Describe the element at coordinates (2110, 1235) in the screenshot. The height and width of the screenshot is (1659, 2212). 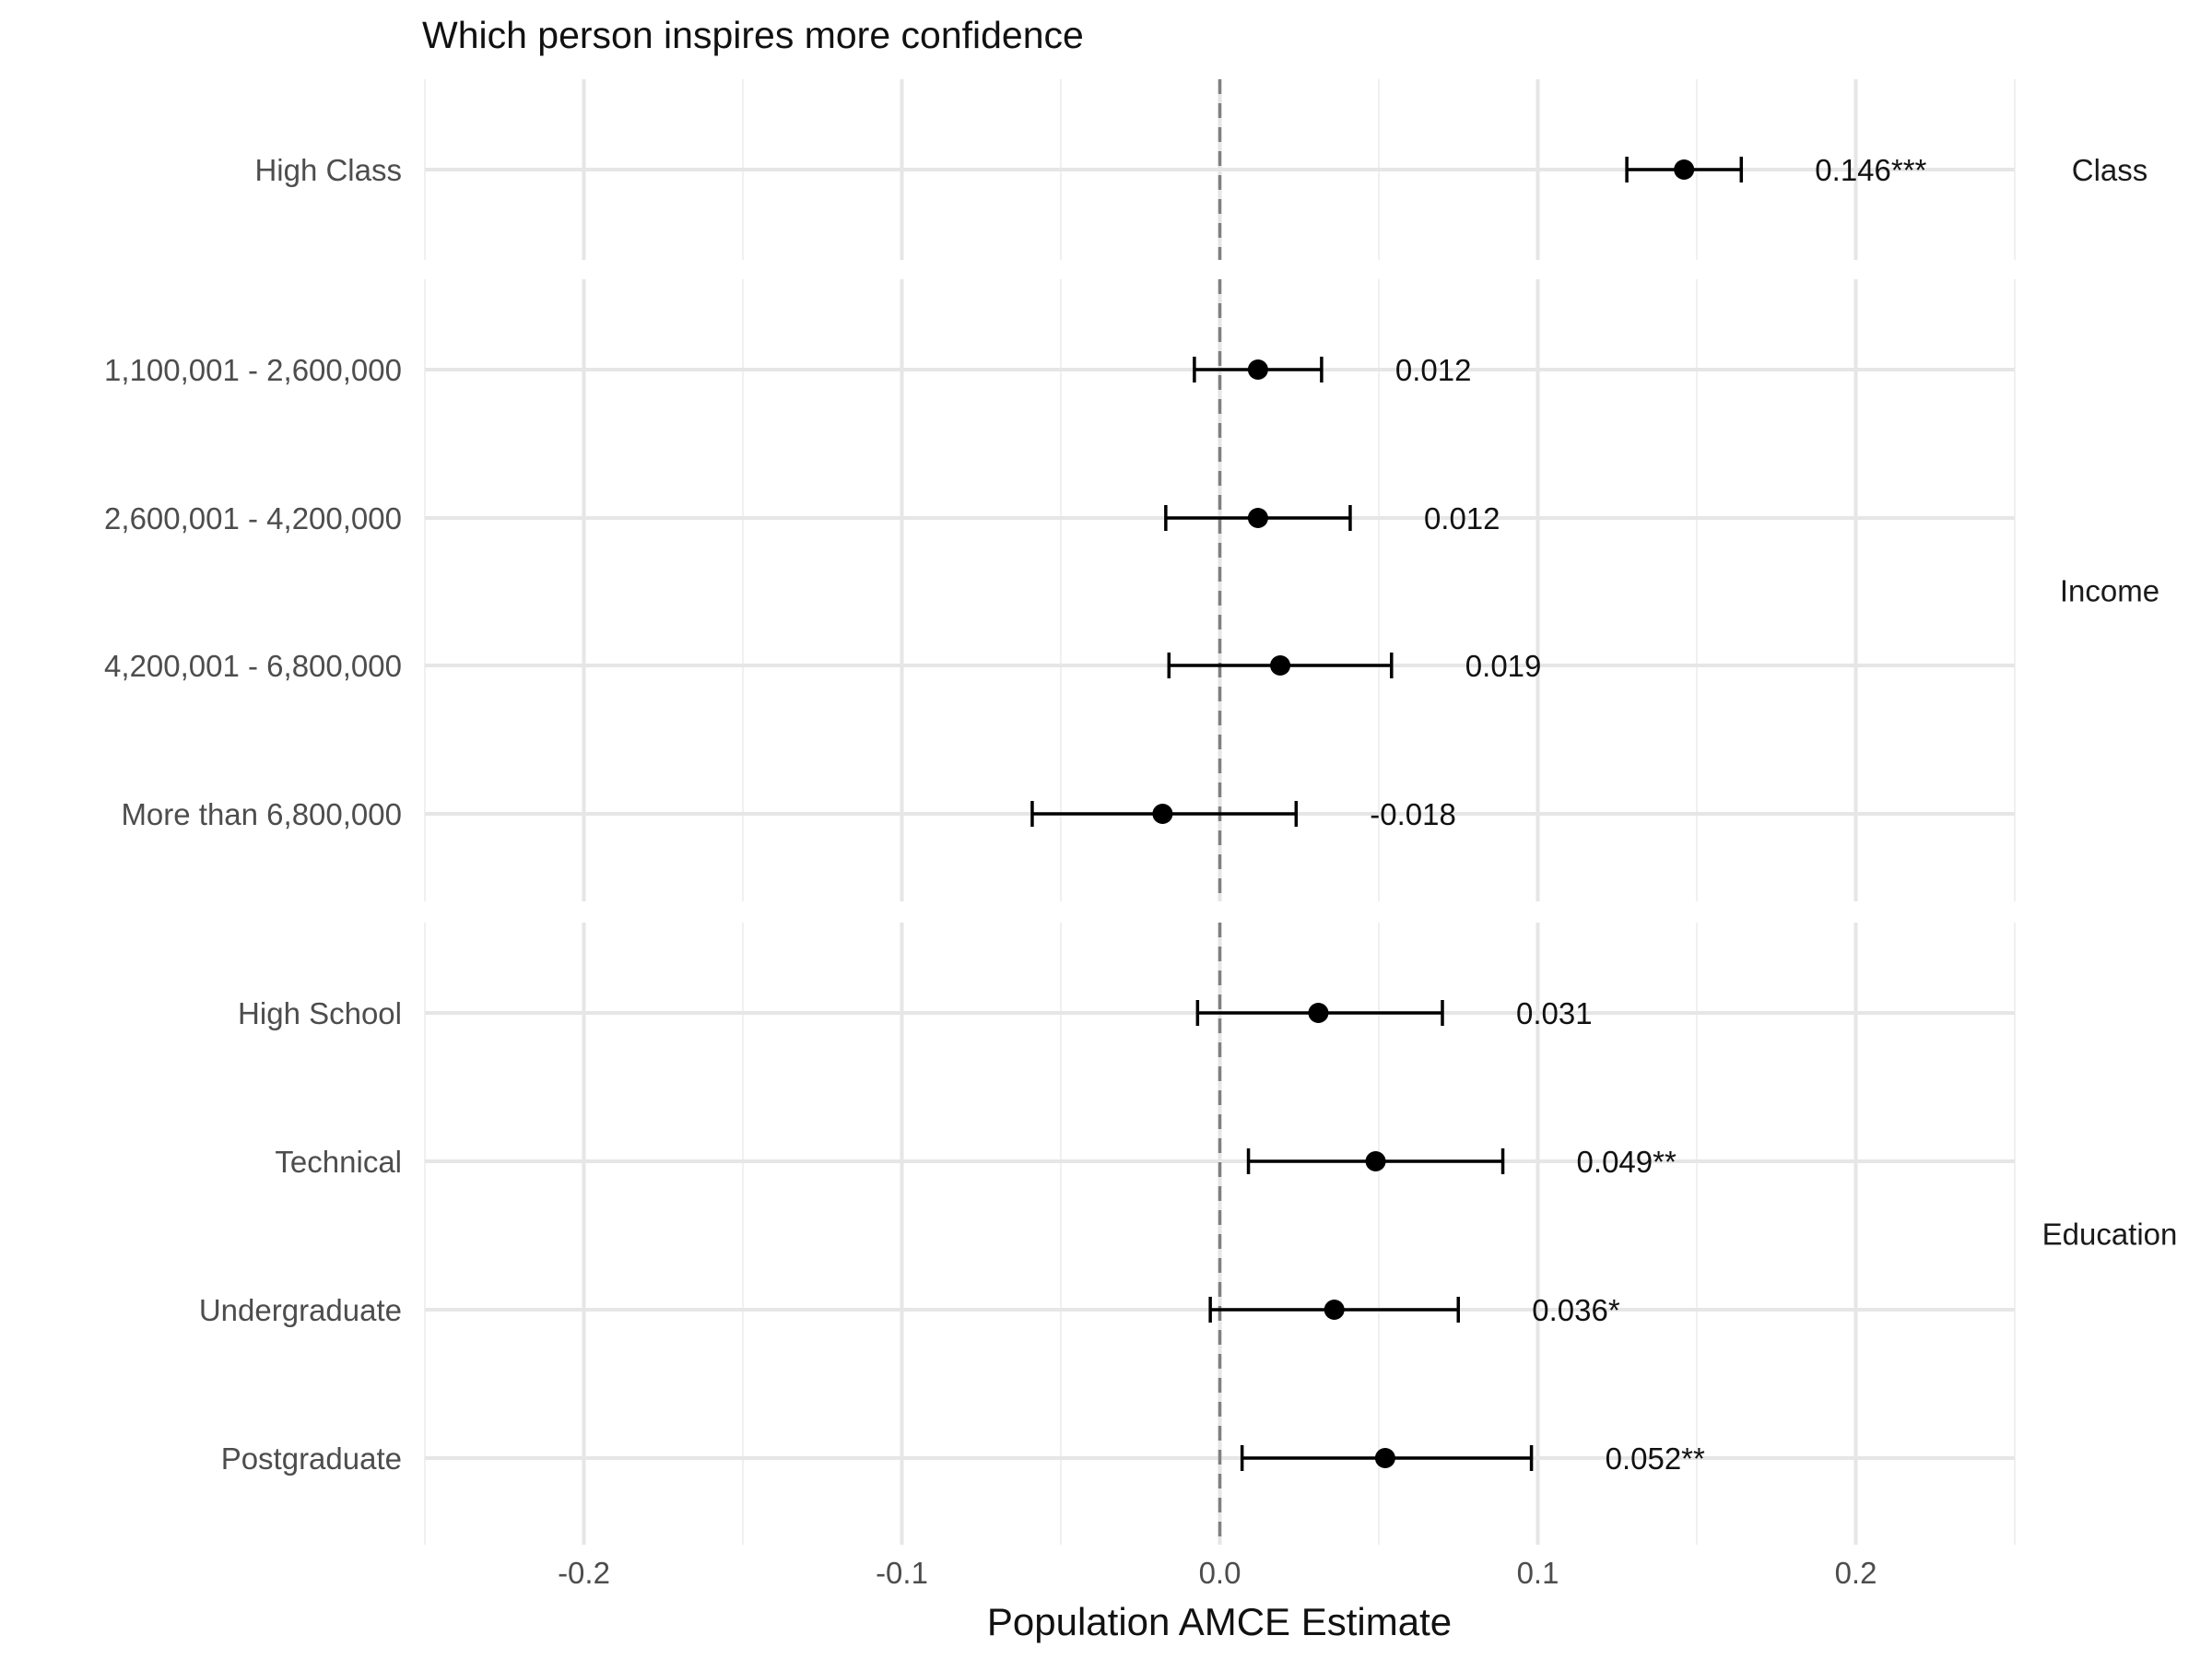
I see `facet-strip-label: Education` at that location.